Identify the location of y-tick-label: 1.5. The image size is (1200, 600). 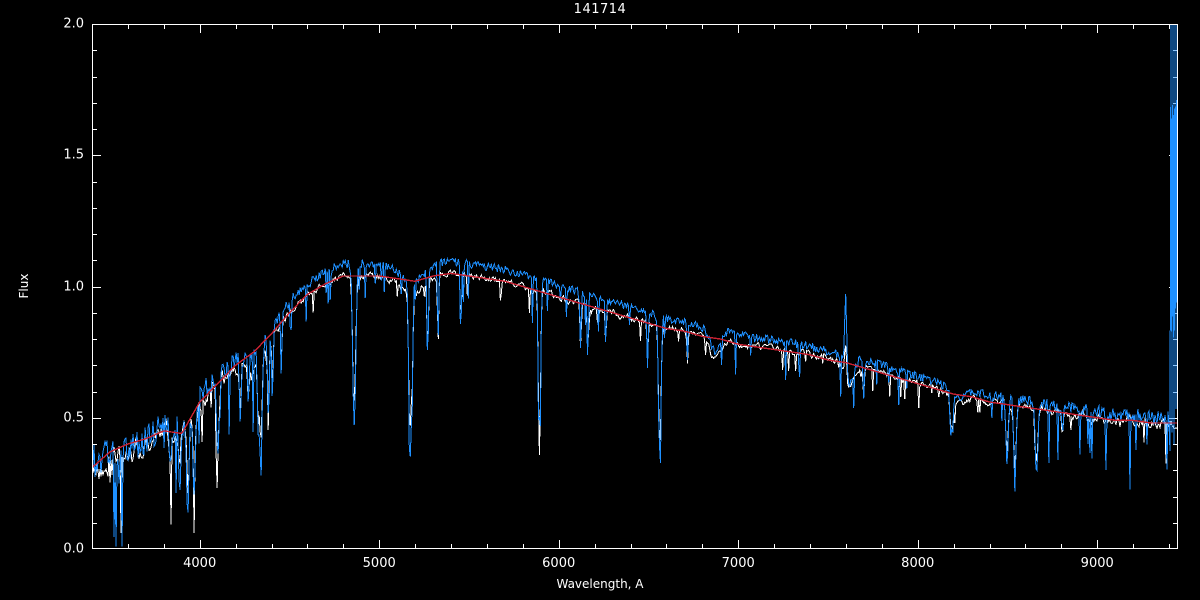
(73, 155).